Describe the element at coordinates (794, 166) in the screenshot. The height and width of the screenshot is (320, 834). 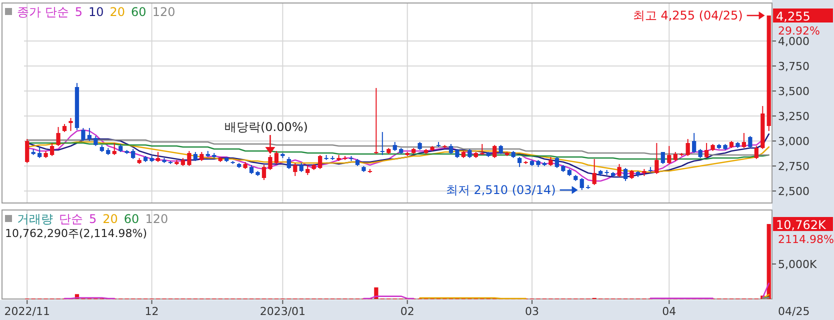
I see `y-tick-label: 2,750` at that location.